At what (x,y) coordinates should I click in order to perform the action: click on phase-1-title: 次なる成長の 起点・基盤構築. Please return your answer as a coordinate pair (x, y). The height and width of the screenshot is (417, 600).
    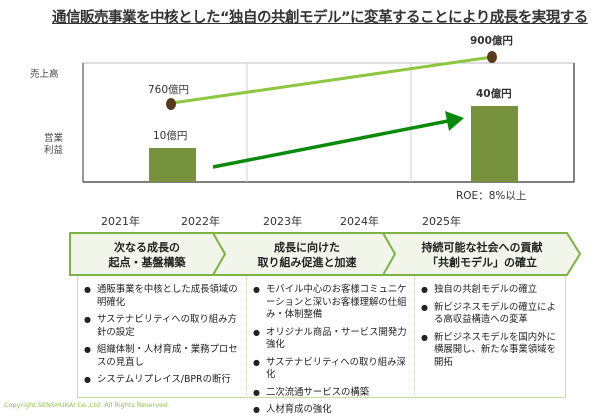
    Looking at the image, I should click on (147, 254).